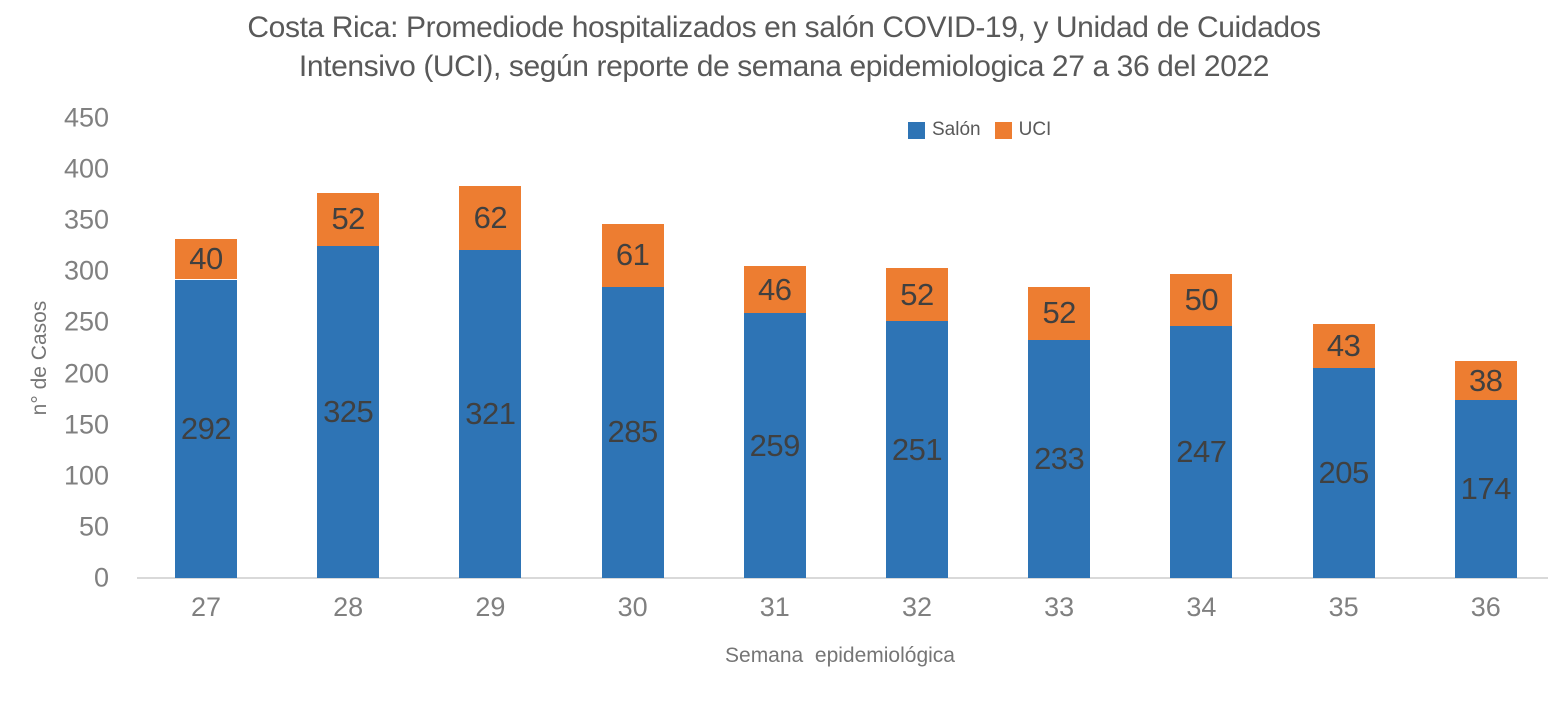  Describe the element at coordinates (632, 607) in the screenshot. I see `x-tick-label-30: 30` at that location.